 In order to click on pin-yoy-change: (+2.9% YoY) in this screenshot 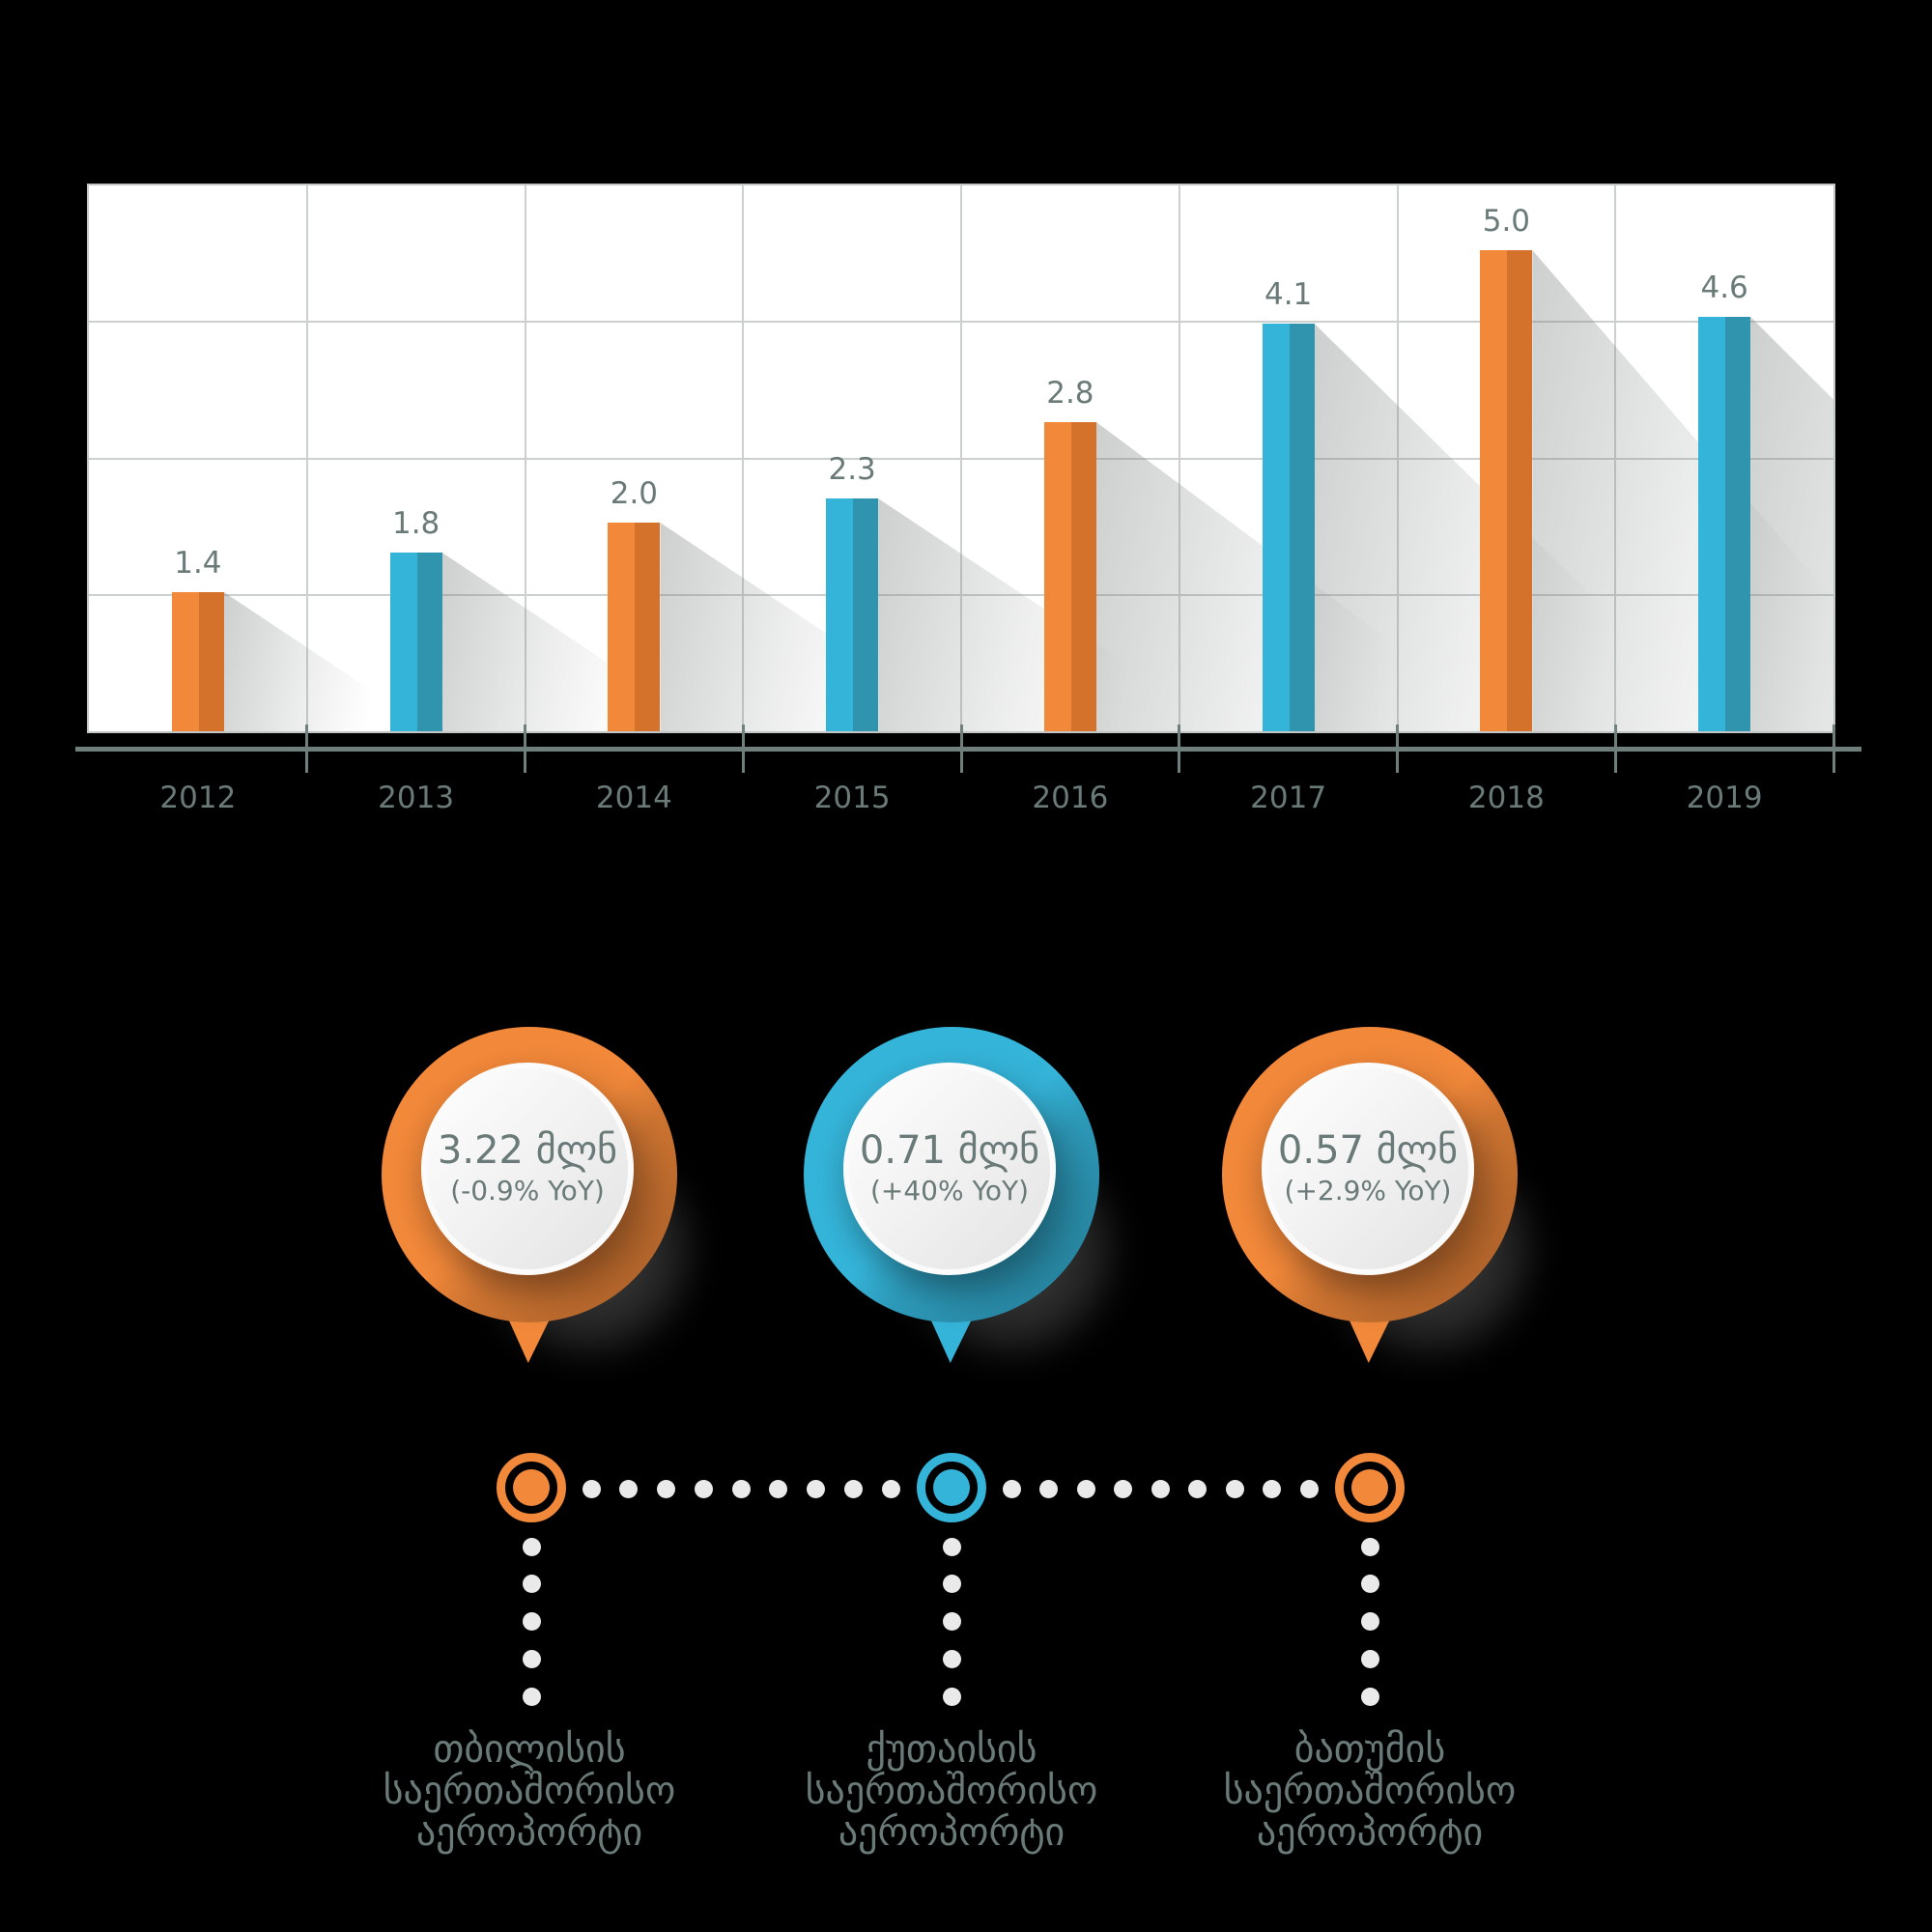, I will do `click(1368, 1191)`.